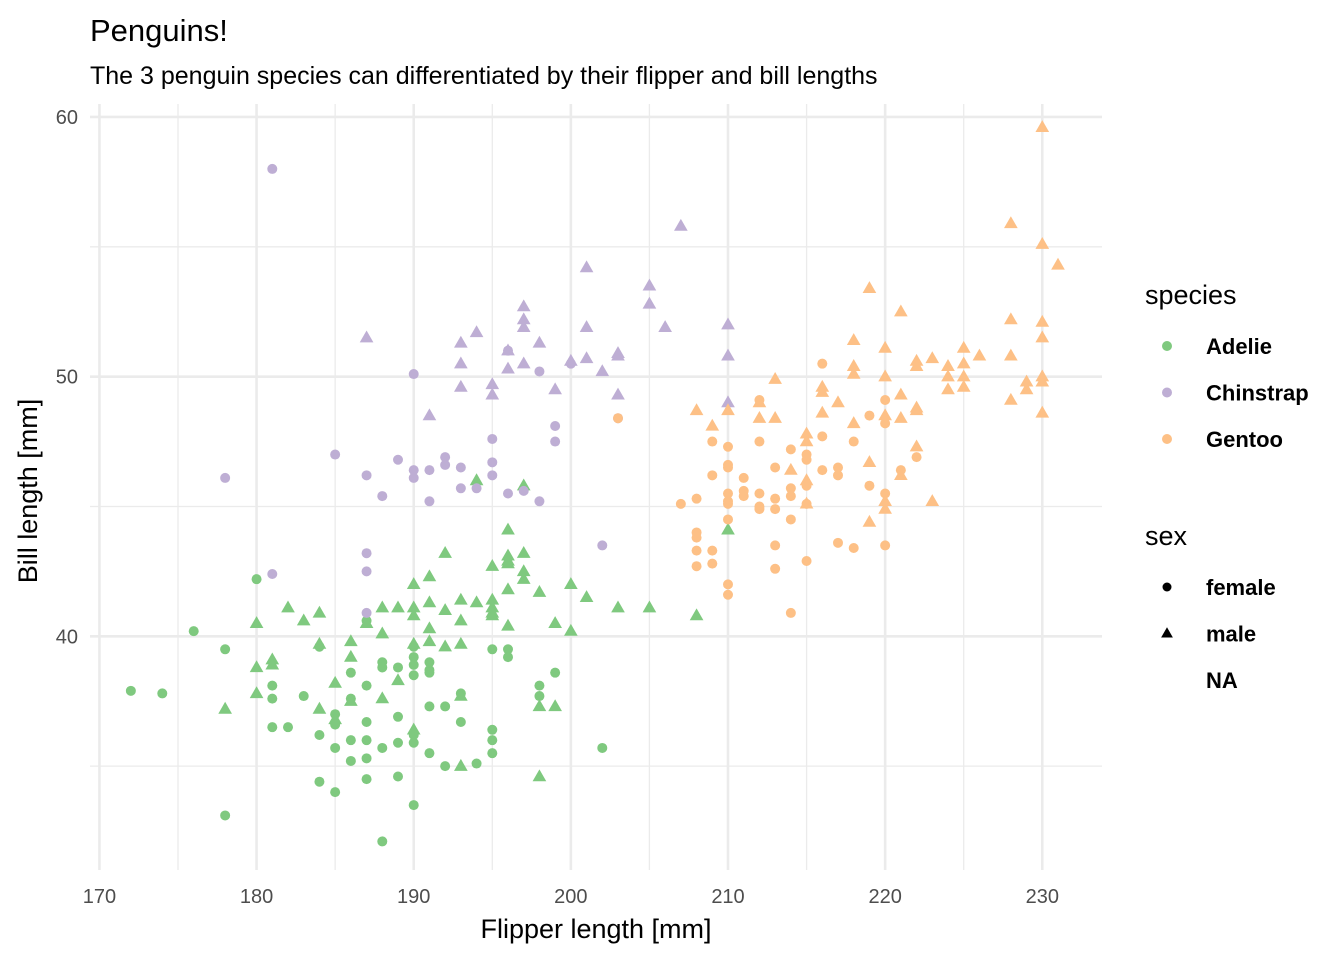 Image resolution: width=1344 pixels, height=960 pixels. What do you see at coordinates (67, 637) in the screenshot?
I see `y-tick-label: 40` at bounding box center [67, 637].